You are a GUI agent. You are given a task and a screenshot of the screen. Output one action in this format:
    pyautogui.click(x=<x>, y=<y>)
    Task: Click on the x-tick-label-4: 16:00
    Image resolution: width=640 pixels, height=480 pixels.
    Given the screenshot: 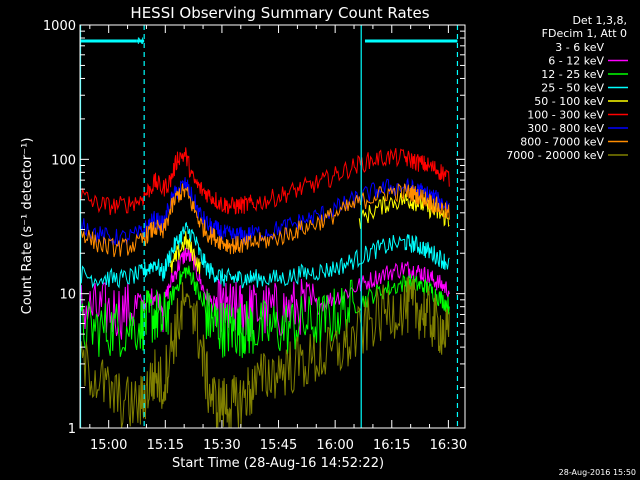 What is the action you would take?
    pyautogui.click(x=334, y=445)
    